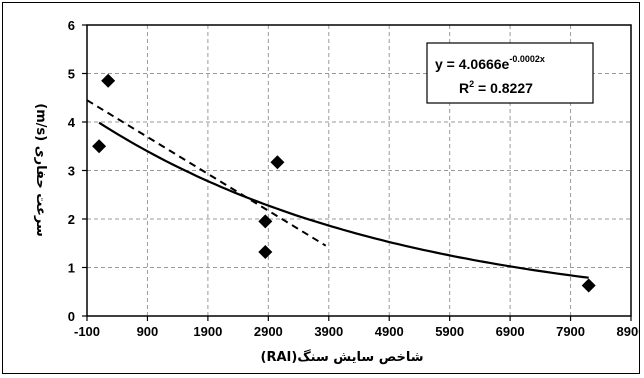 This screenshot has width=644, height=378. Describe the element at coordinates (449, 331) in the screenshot. I see `x-tick-label: 5900` at that location.